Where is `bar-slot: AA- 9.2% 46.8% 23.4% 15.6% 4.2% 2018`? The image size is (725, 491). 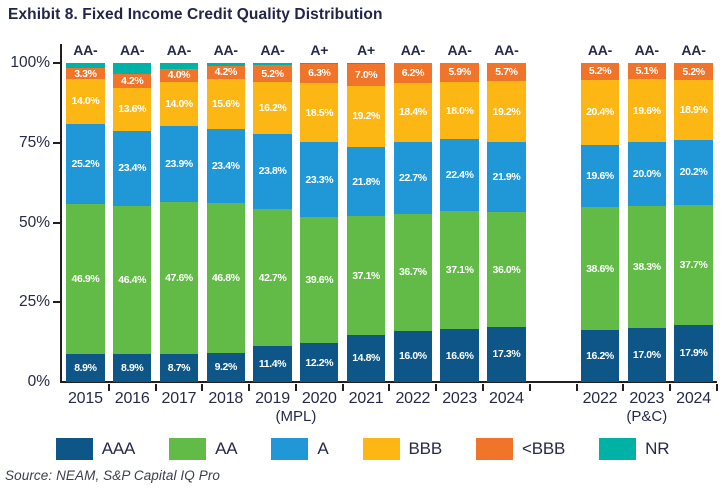 bar-slot: AA- 9.2% 46.8% 23.4% 15.6% 4.2% 2018 is located at coordinates (226, 224).